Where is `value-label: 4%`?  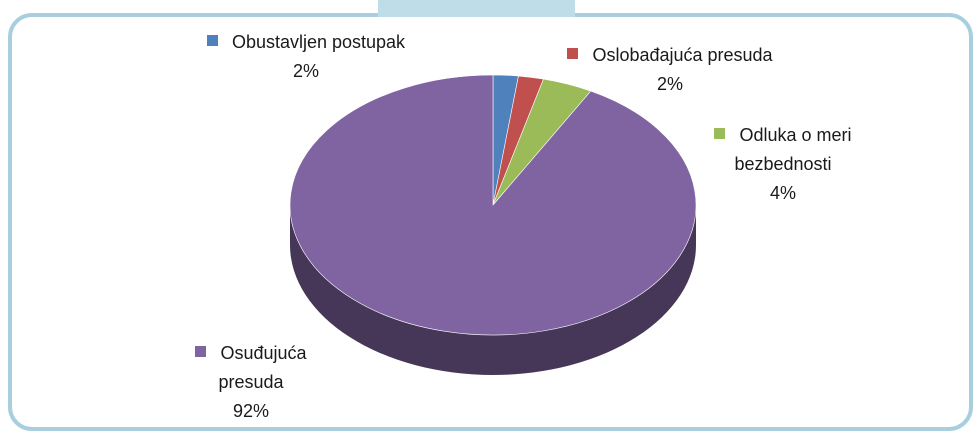
value-label: 4% is located at coordinates (782, 193).